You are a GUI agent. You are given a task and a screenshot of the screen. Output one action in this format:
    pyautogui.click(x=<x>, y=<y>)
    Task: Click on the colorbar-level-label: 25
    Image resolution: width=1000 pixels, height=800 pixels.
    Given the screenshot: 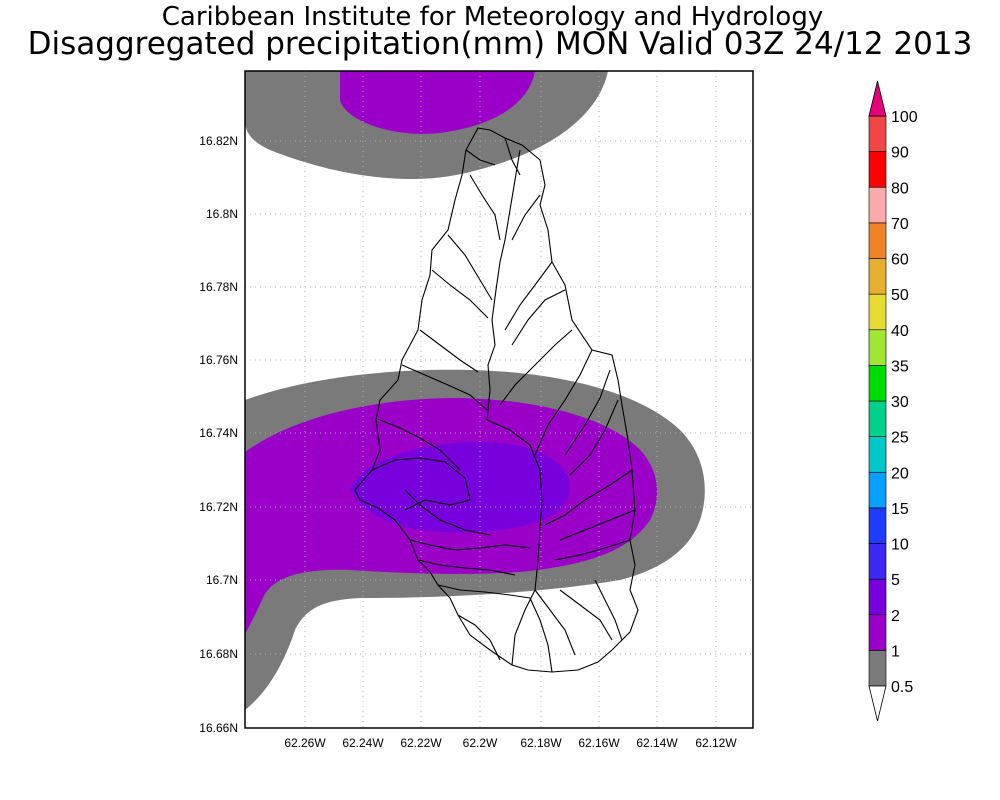 What is the action you would take?
    pyautogui.click(x=900, y=438)
    